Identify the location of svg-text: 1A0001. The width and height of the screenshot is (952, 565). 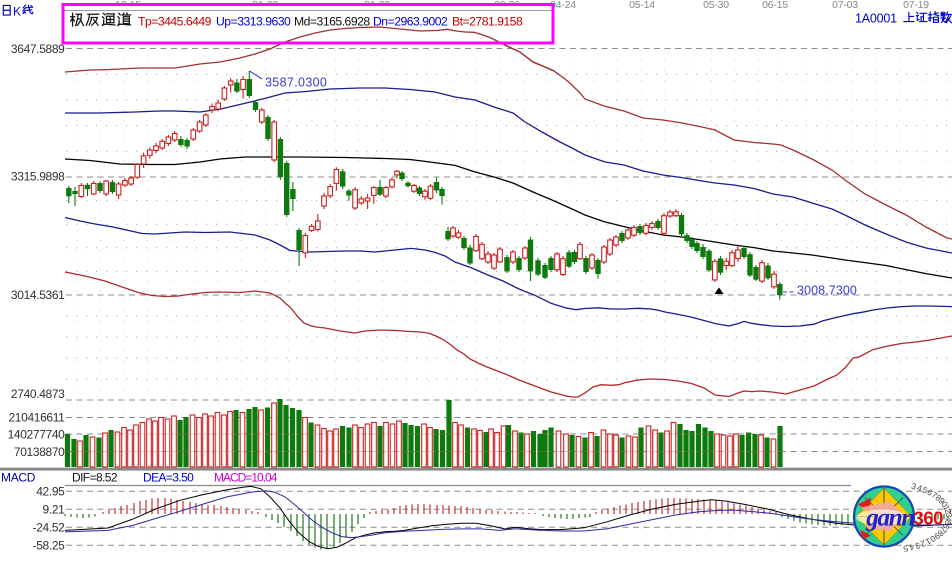
(876, 19).